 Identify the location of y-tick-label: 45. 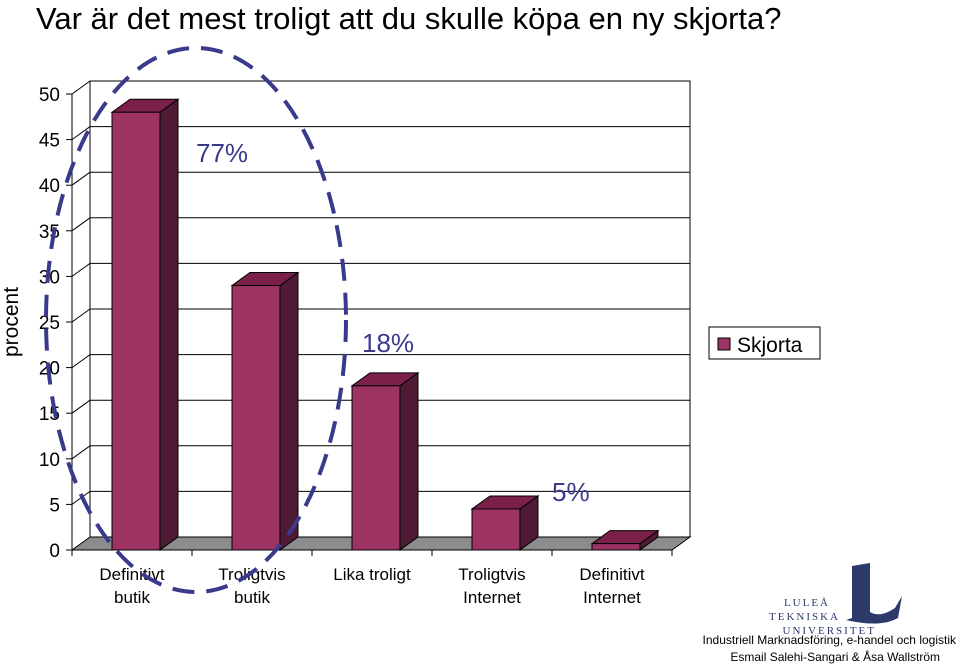
(49, 141).